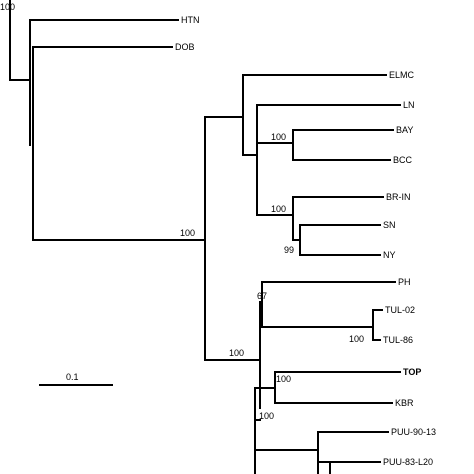  Describe the element at coordinates (409, 105) in the screenshot. I see `taxon-label-ln: LN` at that location.